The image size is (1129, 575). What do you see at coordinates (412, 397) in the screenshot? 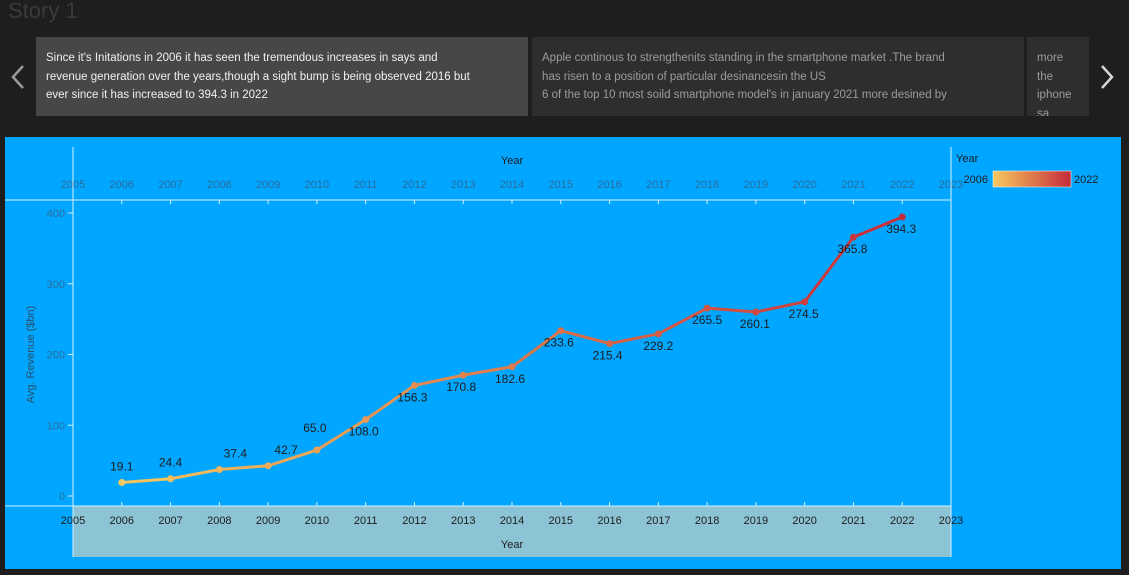
I see `data-label: 156.3` at bounding box center [412, 397].